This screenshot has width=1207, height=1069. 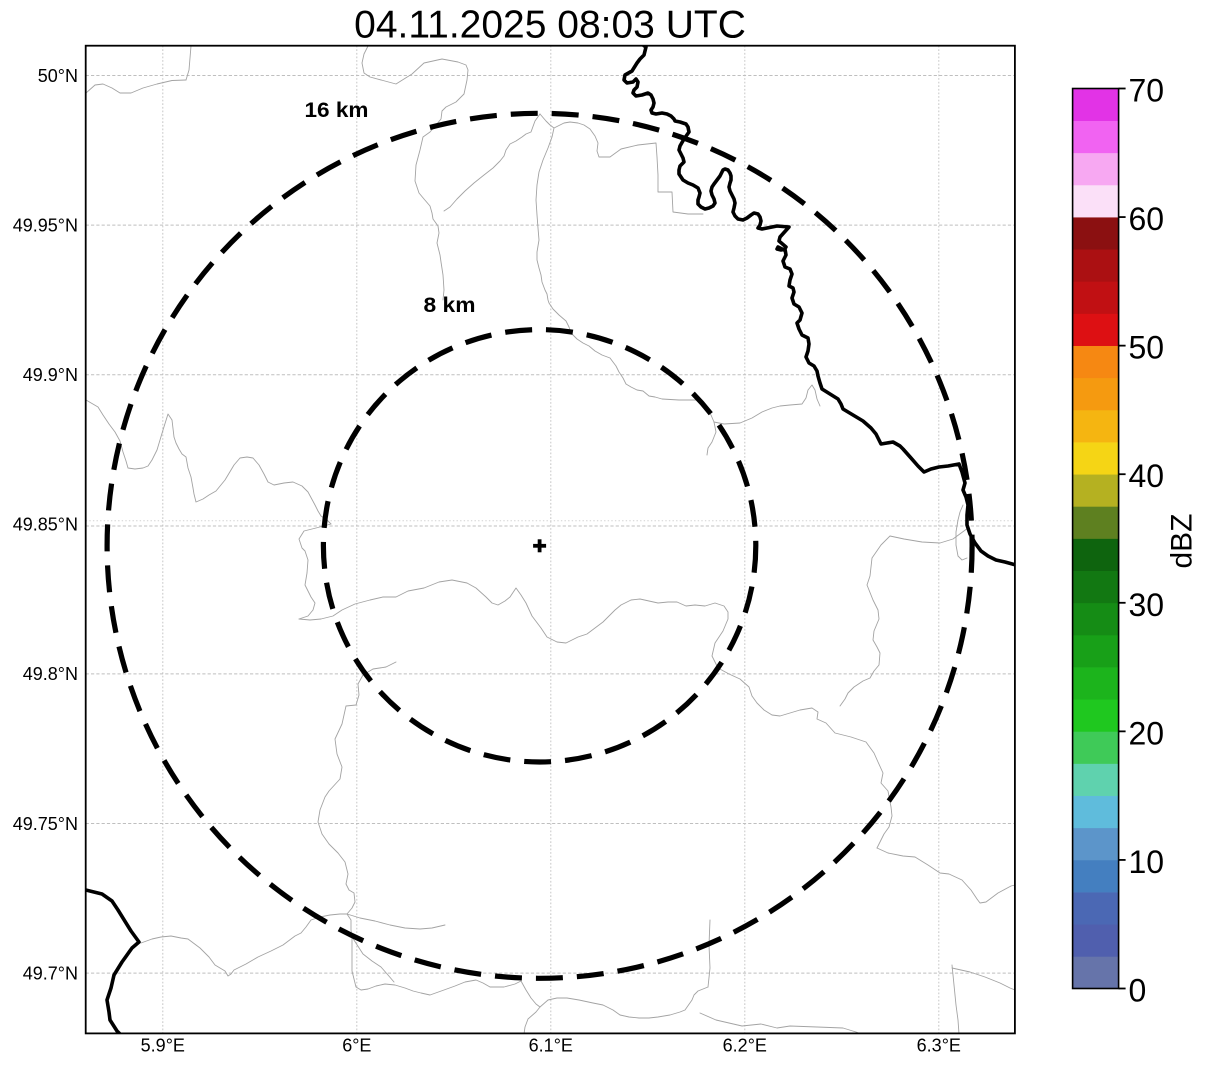 What do you see at coordinates (1147, 348) in the screenshot?
I see `svg-text: 50` at bounding box center [1147, 348].